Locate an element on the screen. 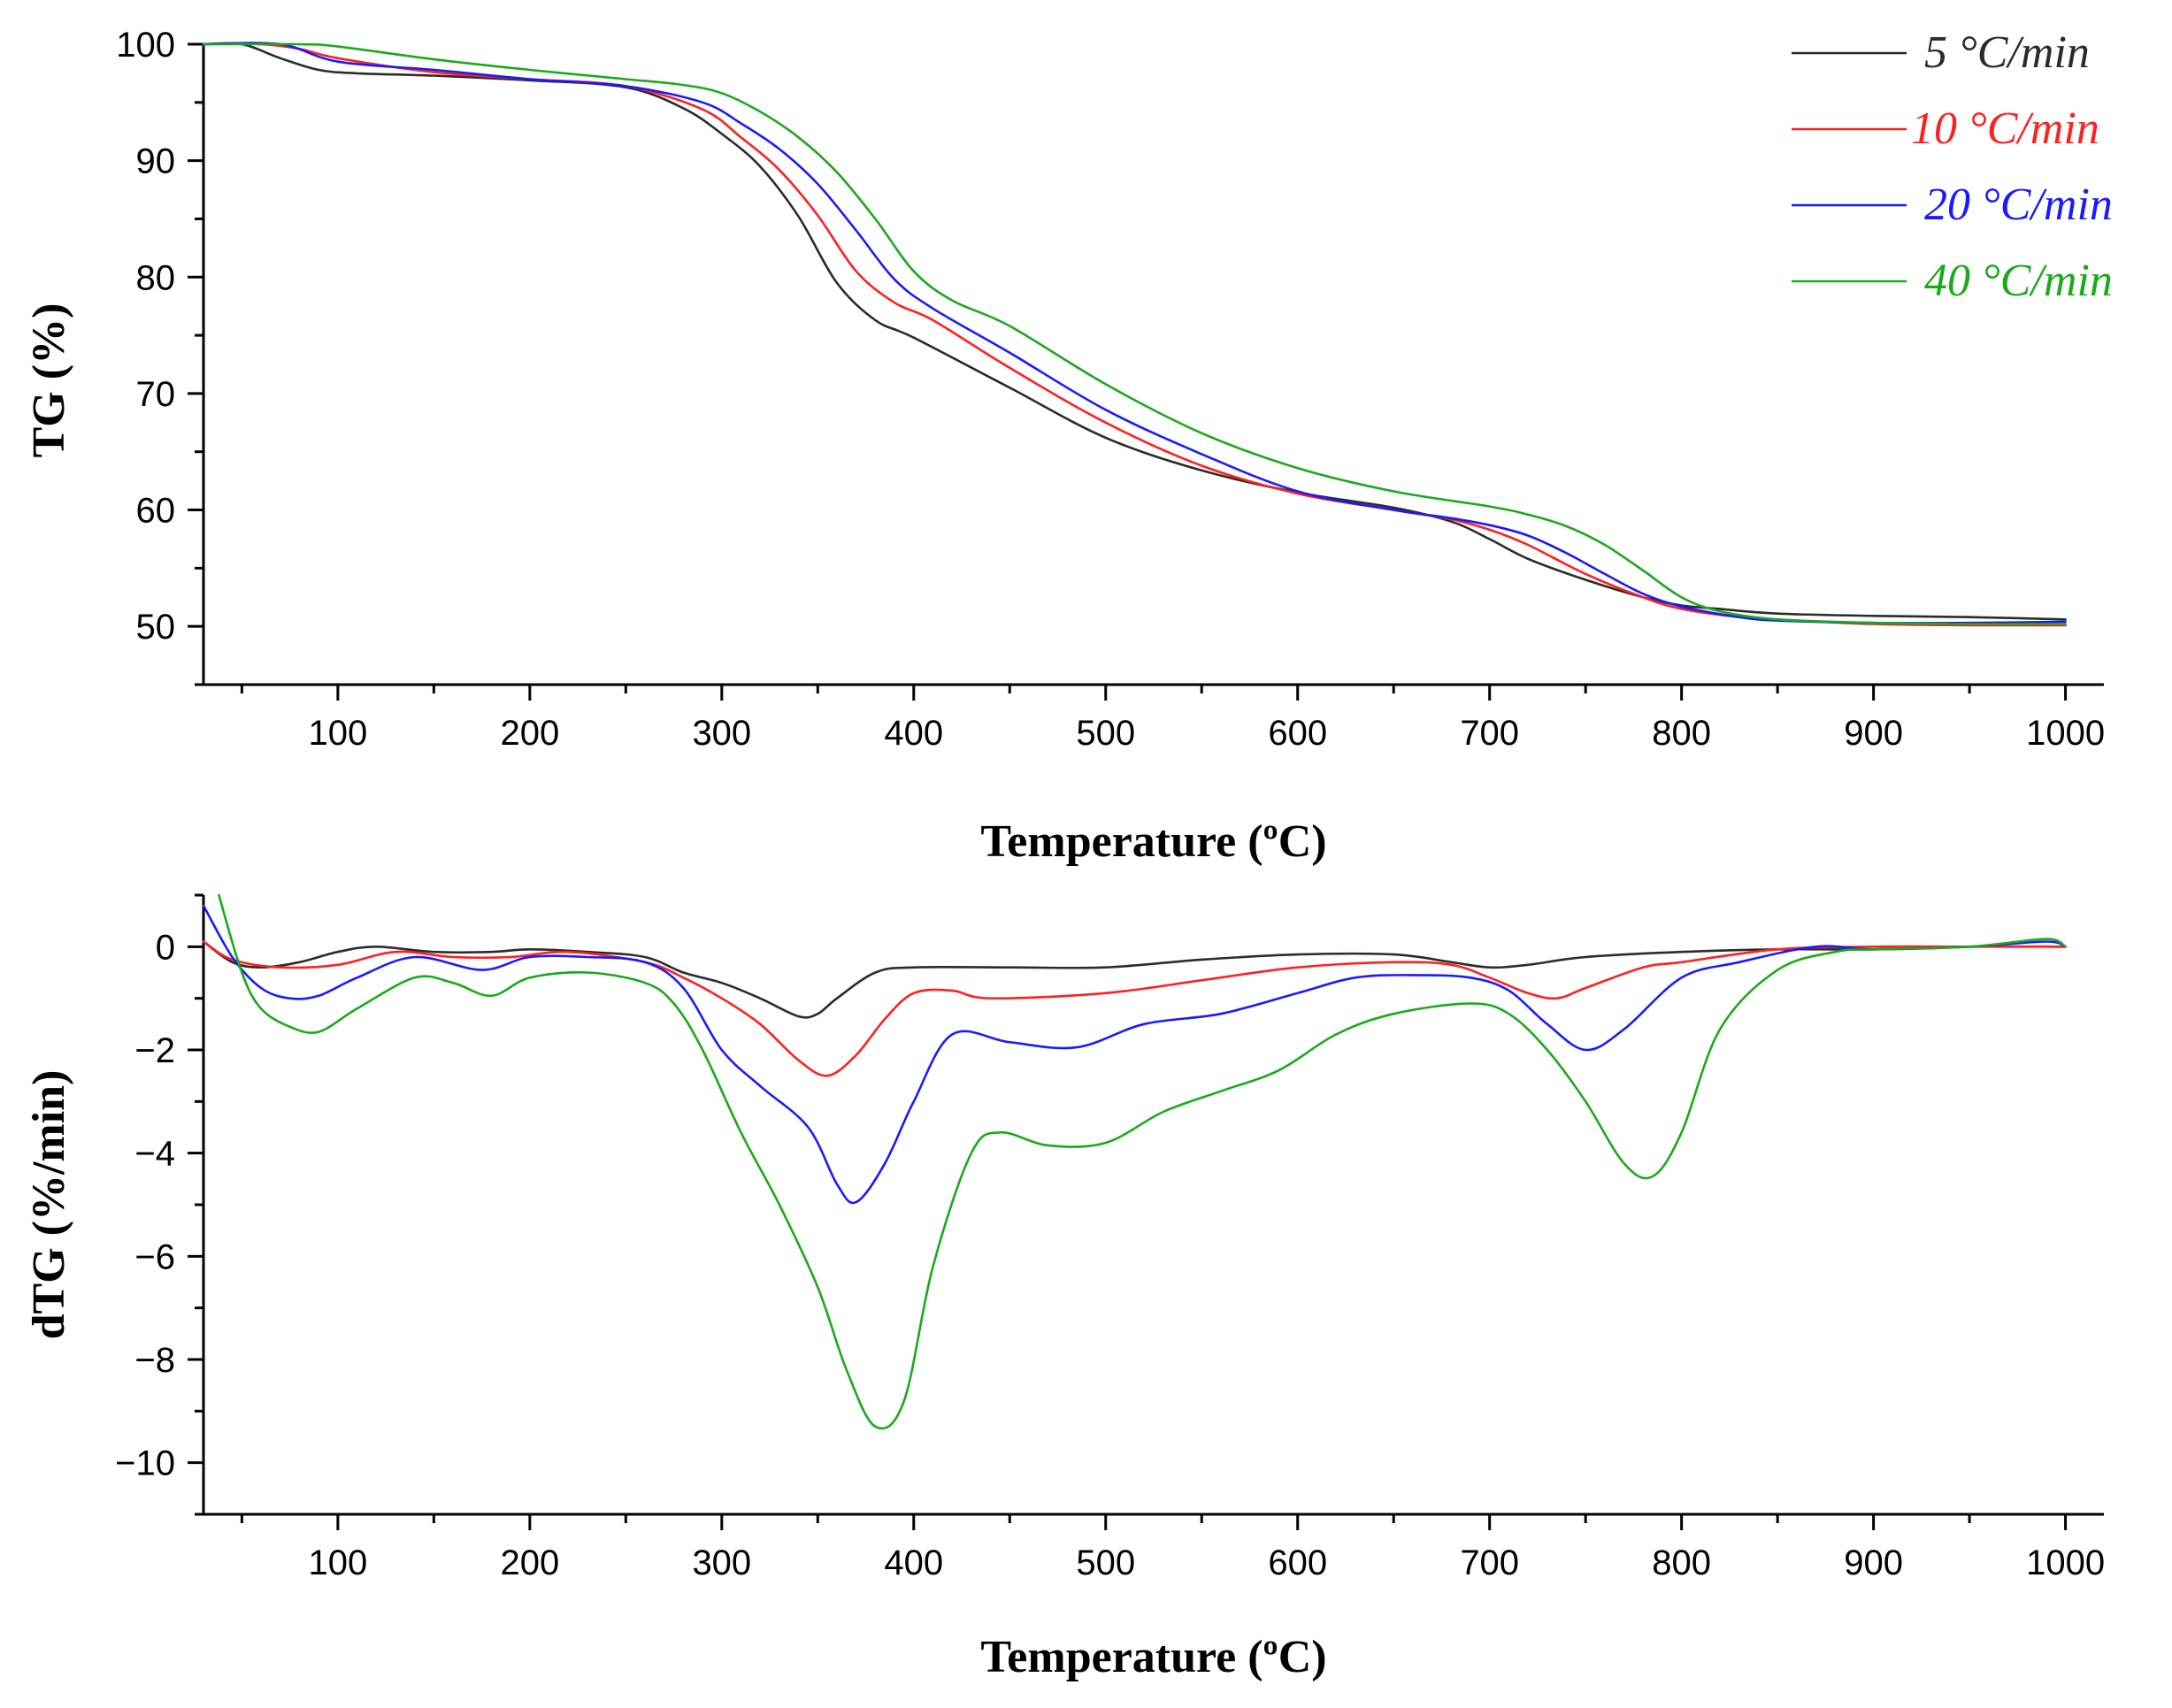 This screenshot has width=2172, height=1708. legend: 5 °C/min 10 °C/min 20 °C/min 40 °C/min is located at coordinates (1952, 166).